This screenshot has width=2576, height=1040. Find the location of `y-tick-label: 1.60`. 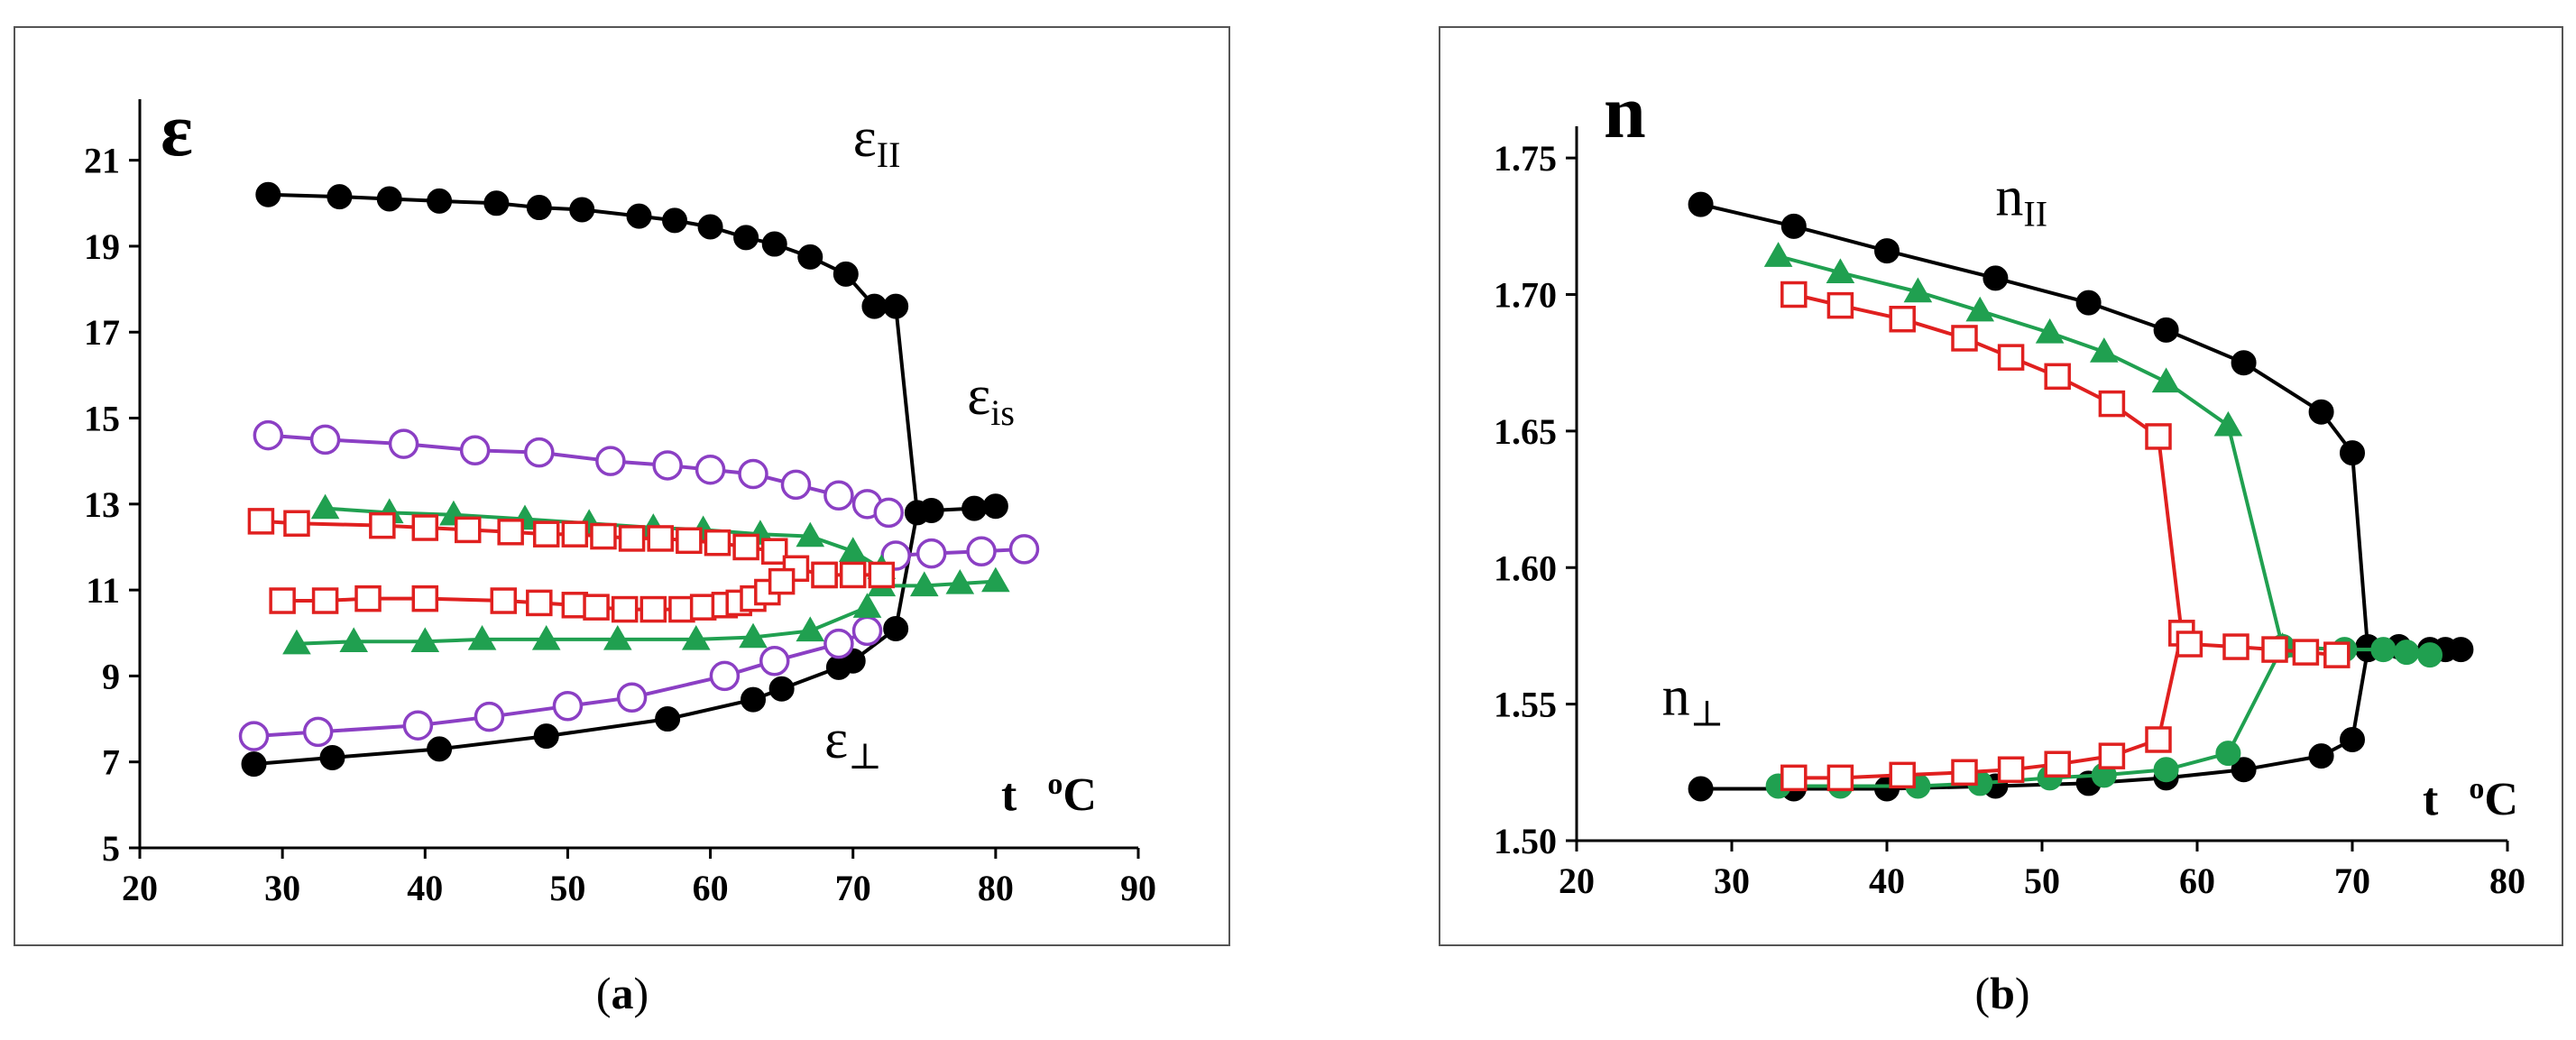

y-tick-label: 1.60 is located at coordinates (1526, 568).